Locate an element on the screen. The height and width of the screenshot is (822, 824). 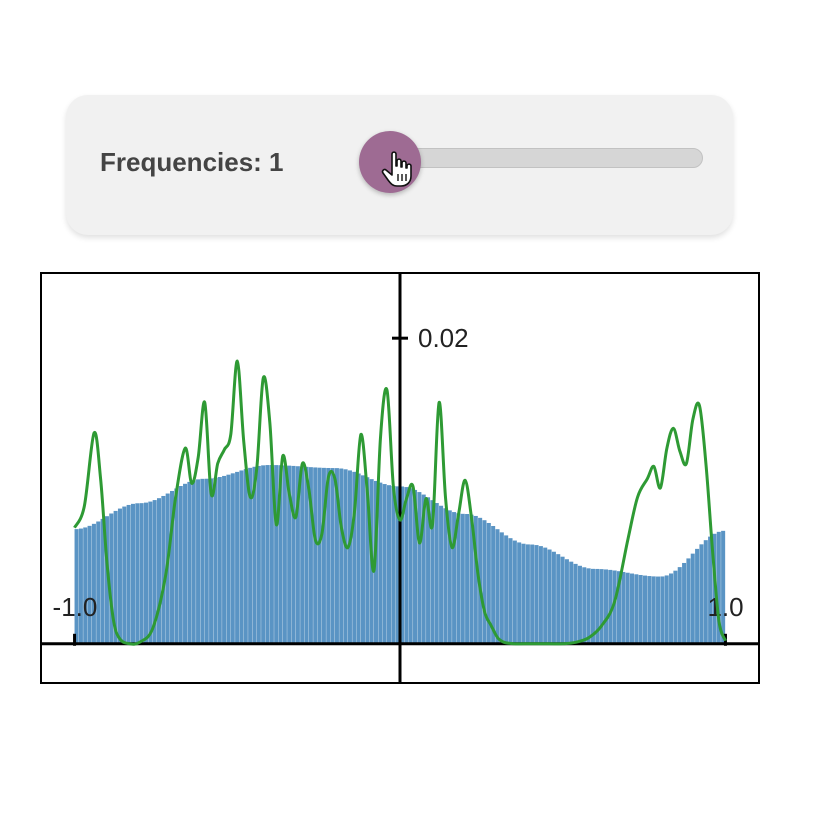
x-tick-label-left: -1.0 is located at coordinates (75, 607).